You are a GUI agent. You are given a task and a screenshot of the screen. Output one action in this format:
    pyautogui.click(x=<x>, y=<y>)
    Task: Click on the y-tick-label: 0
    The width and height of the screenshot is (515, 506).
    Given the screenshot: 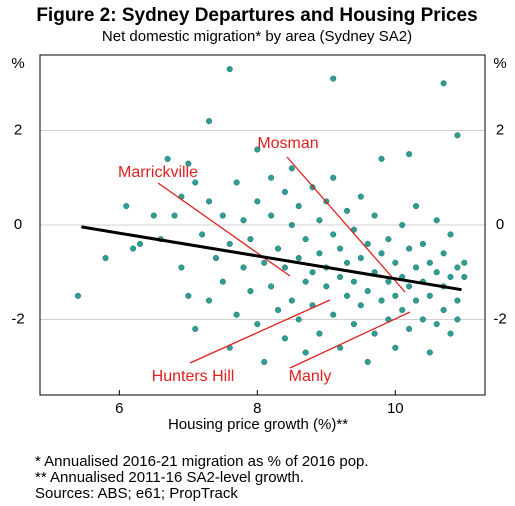 What is the action you would take?
    pyautogui.click(x=18, y=224)
    